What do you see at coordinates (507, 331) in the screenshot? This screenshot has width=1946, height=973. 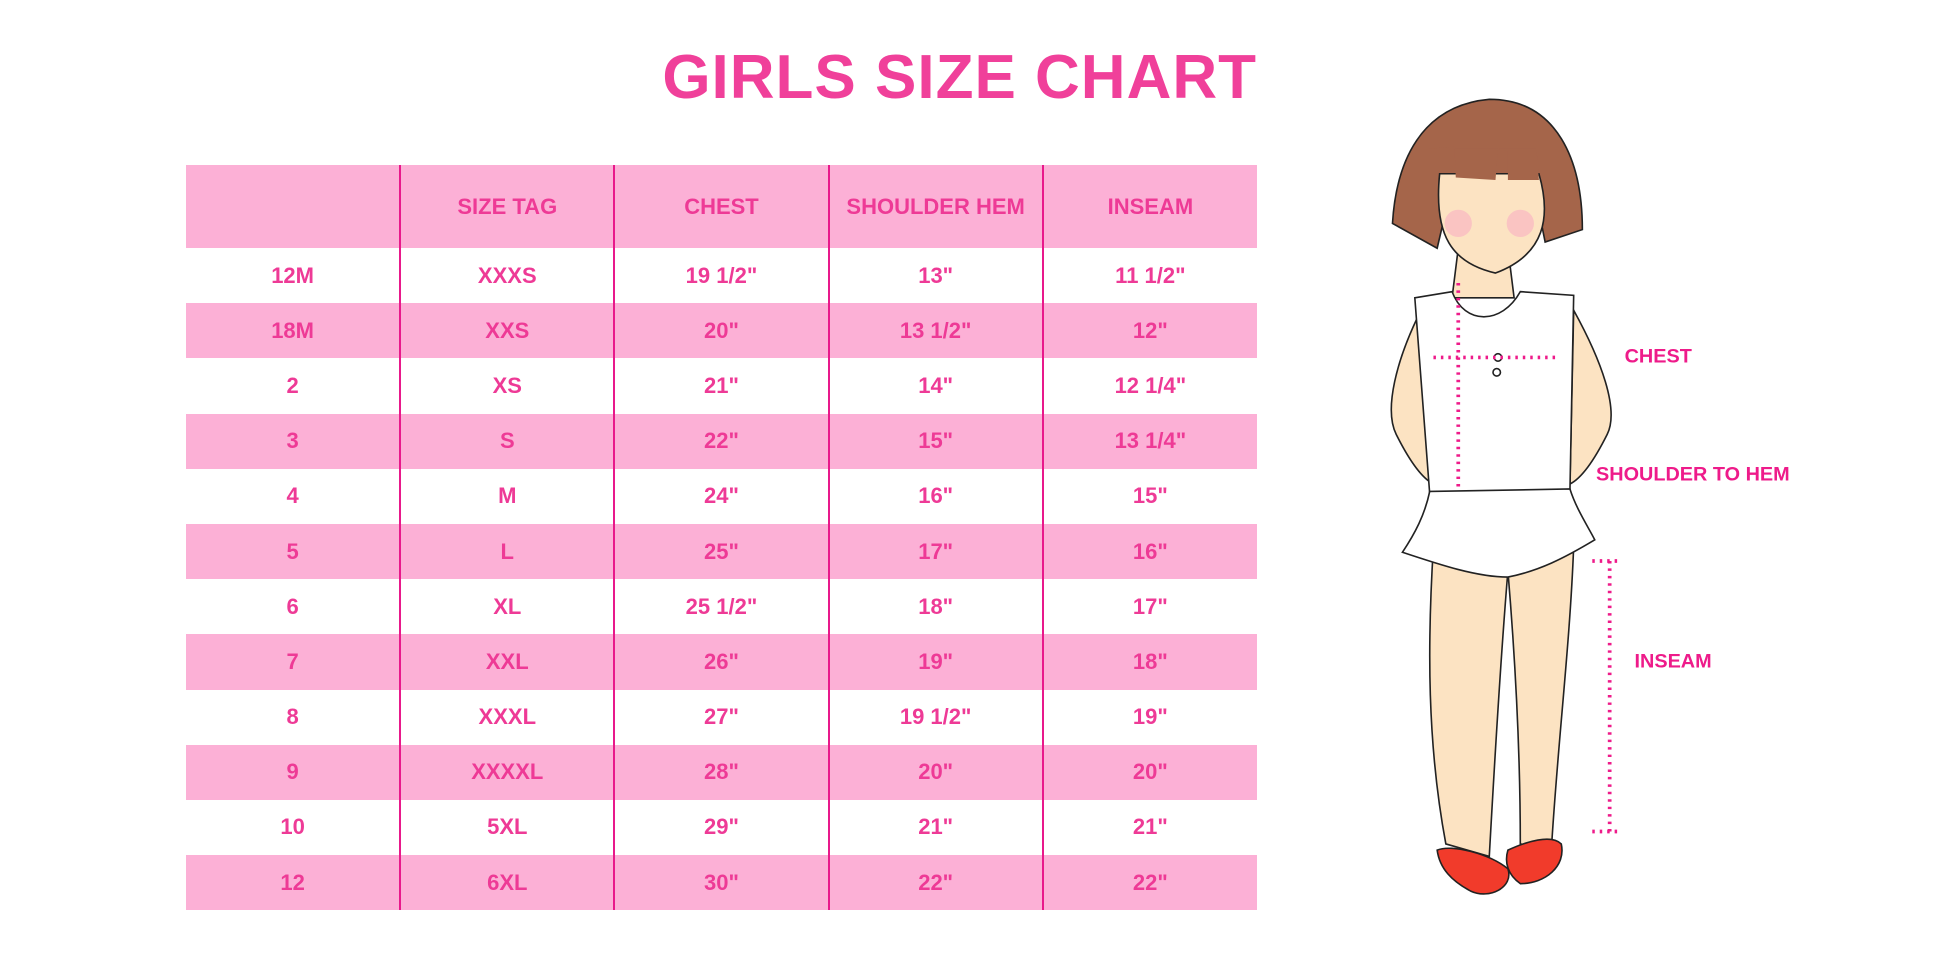 I see `table-cell: XXS` at bounding box center [507, 331].